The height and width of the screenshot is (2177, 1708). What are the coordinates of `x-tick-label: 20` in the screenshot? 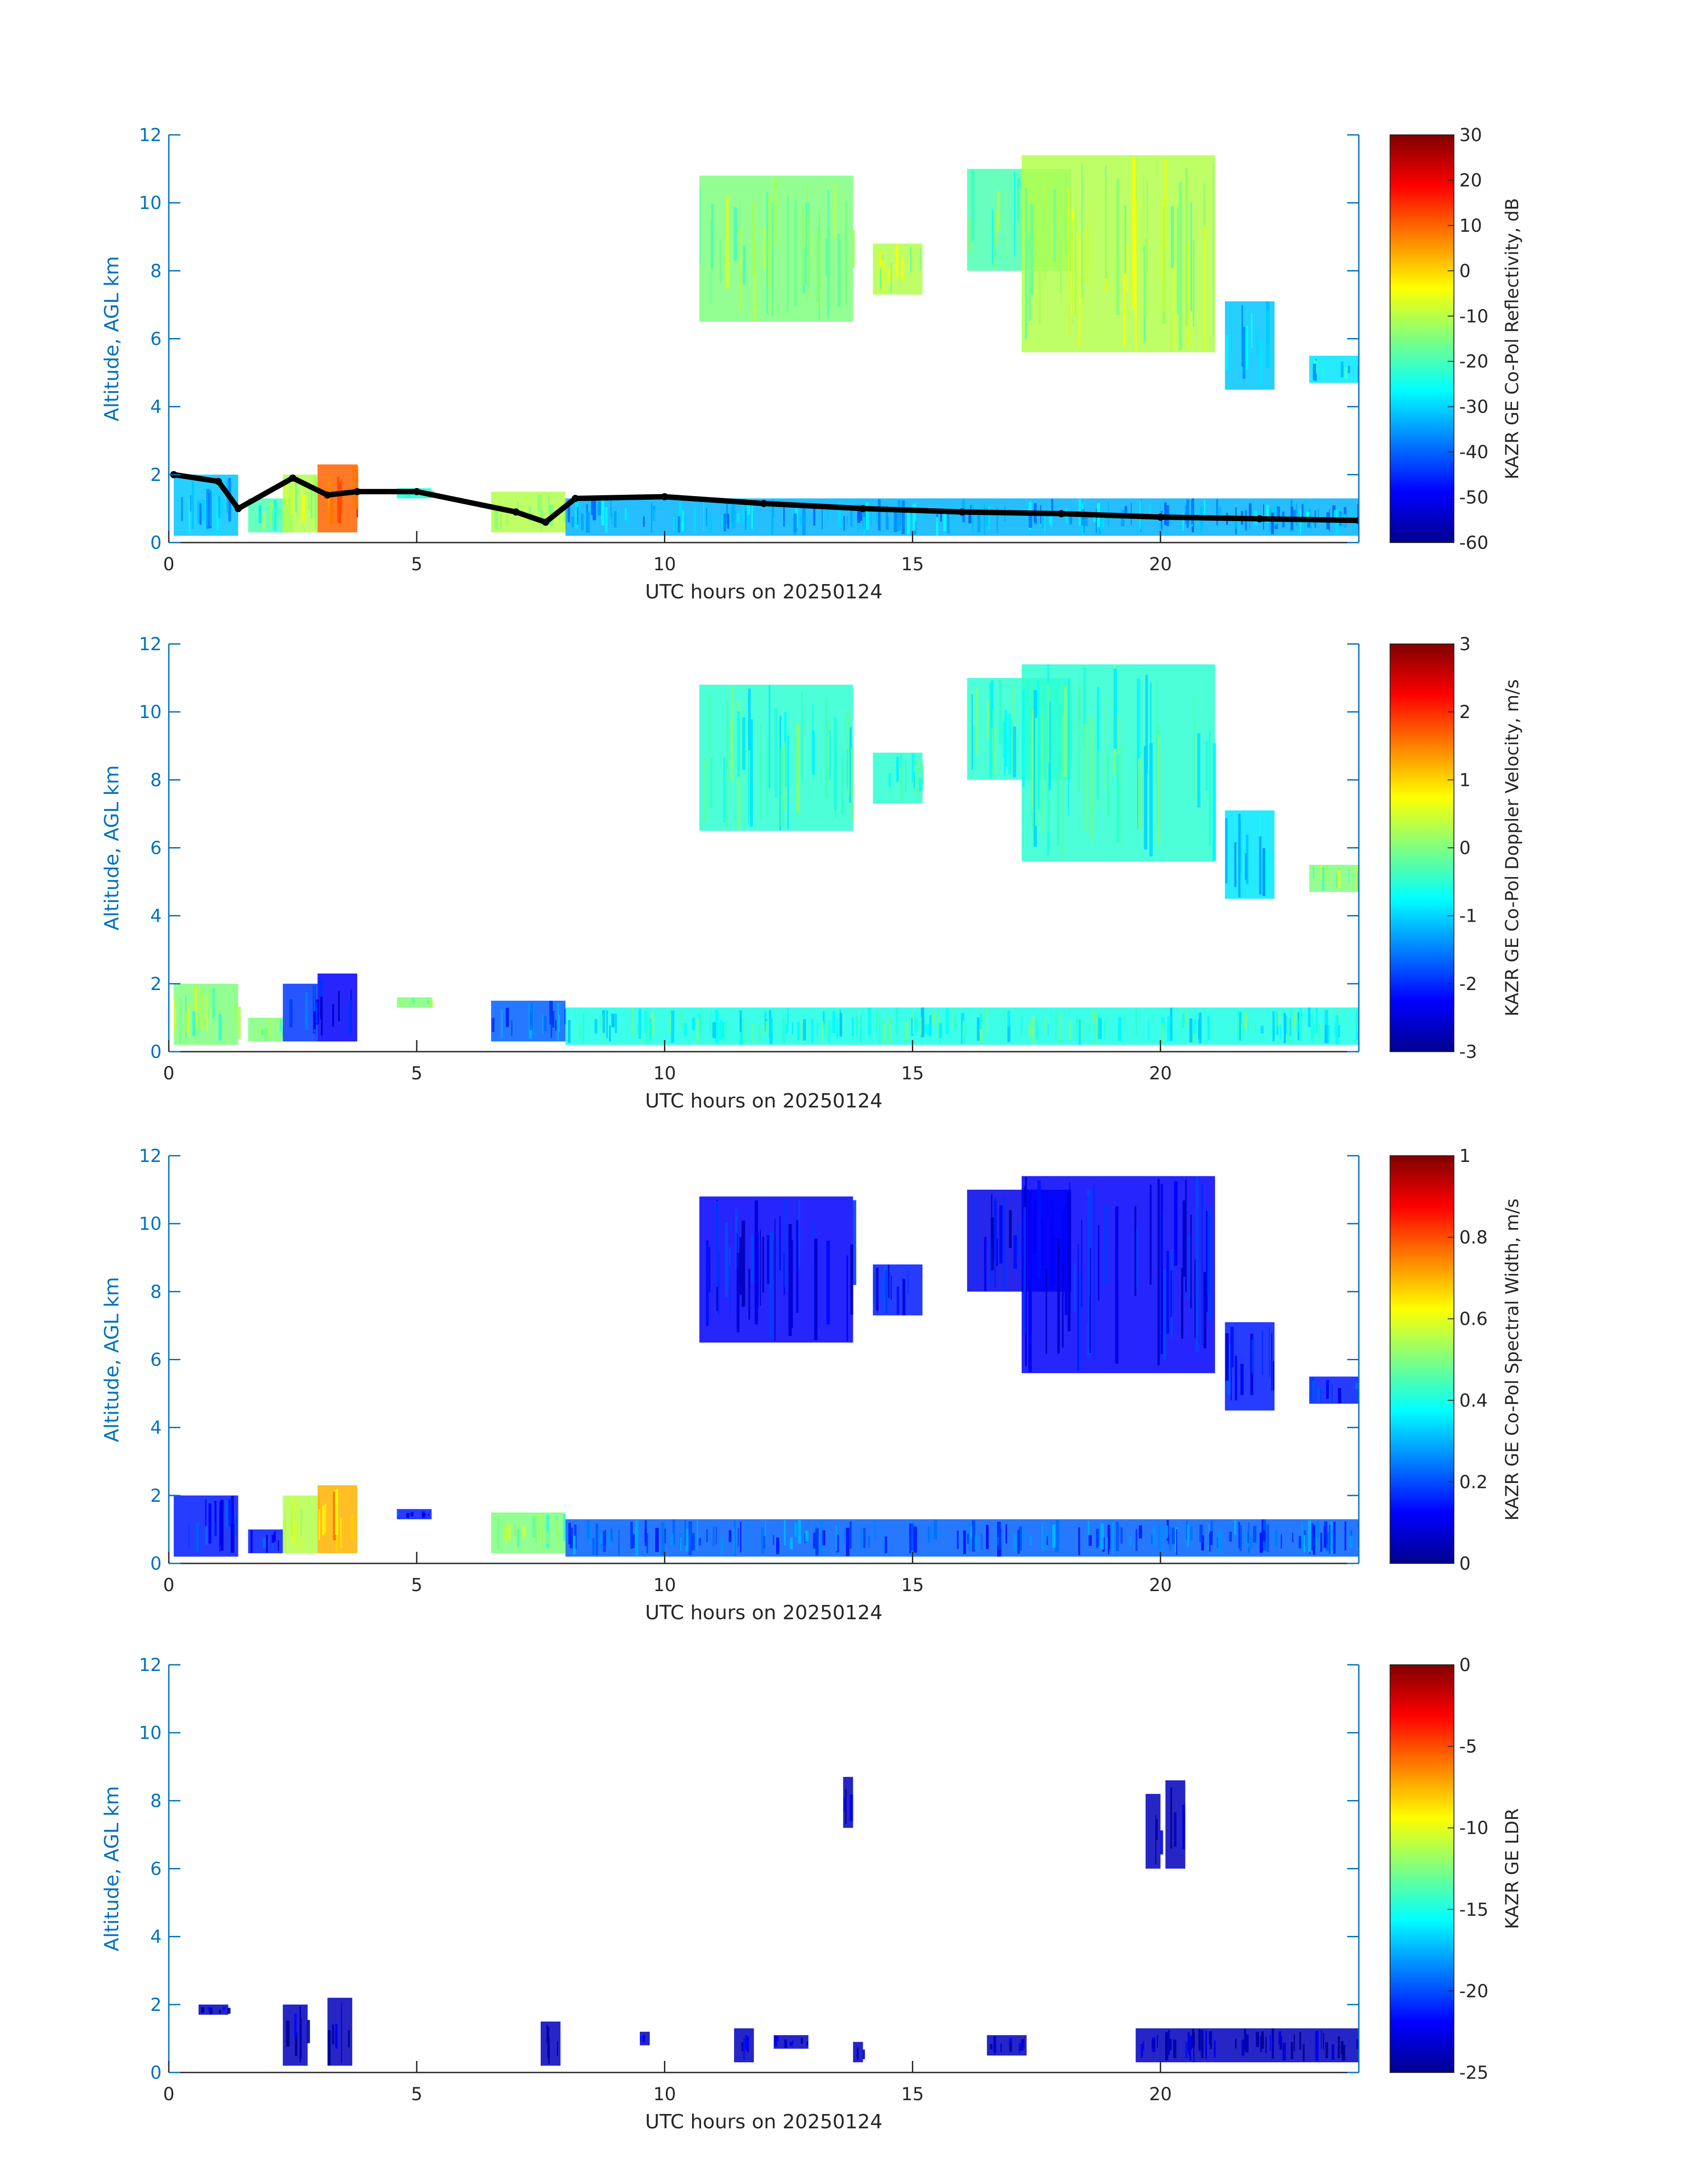 It's located at (1160, 1073).